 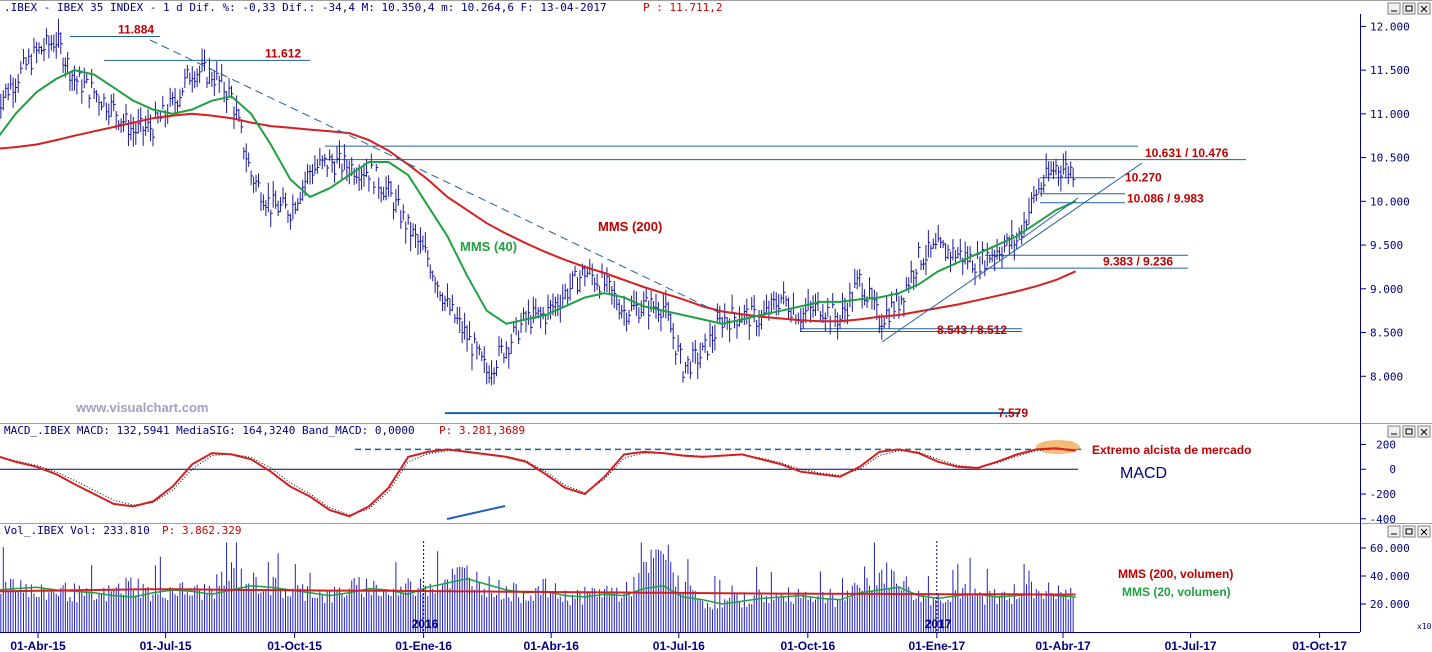 What do you see at coordinates (1390, 158) in the screenshot?
I see `price-ytick-label: 10.500` at bounding box center [1390, 158].